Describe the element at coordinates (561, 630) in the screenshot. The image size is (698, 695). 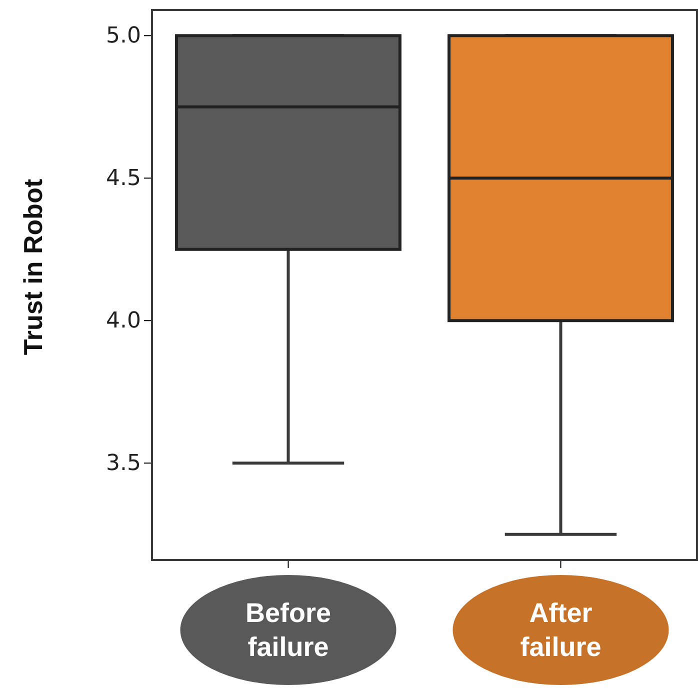
I see `x-tick-label: After failure` at that location.